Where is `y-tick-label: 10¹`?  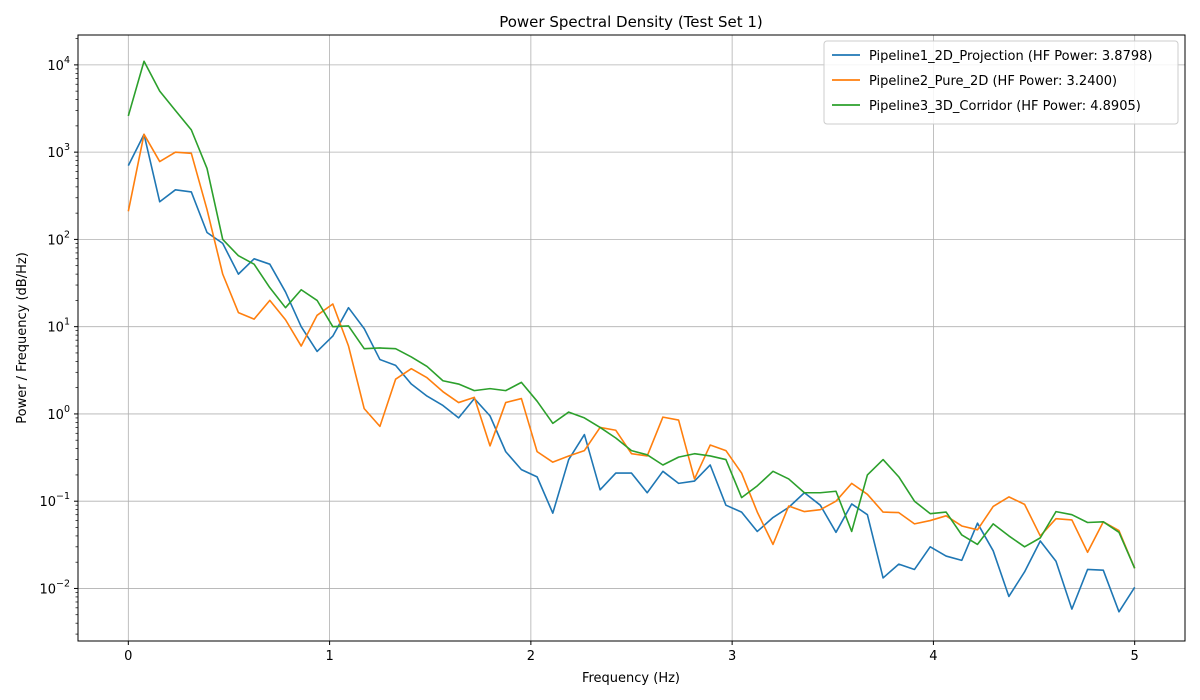
y-tick-label: 10¹ is located at coordinates (58, 326).